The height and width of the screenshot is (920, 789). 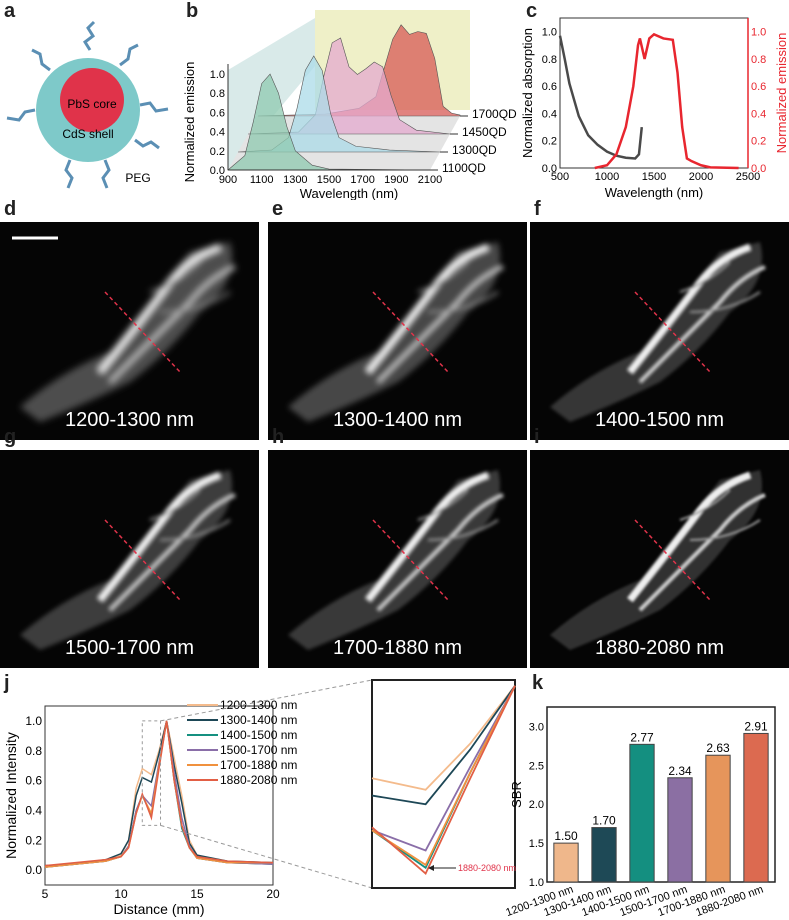 I want to click on x-tick-label: 2100, so click(x=430, y=180).